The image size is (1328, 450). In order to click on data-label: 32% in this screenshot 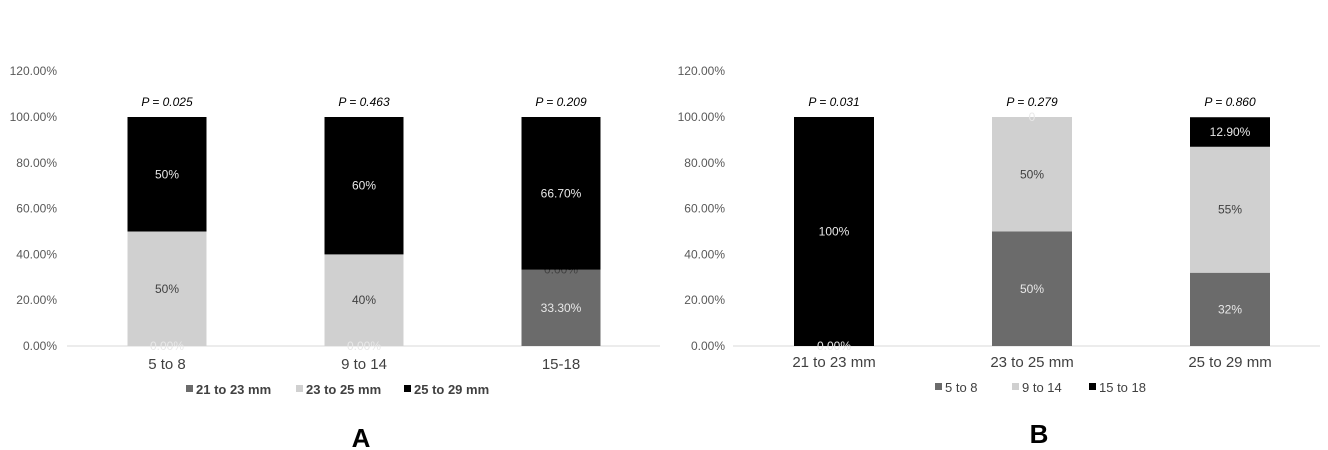, I will do `click(1230, 309)`.